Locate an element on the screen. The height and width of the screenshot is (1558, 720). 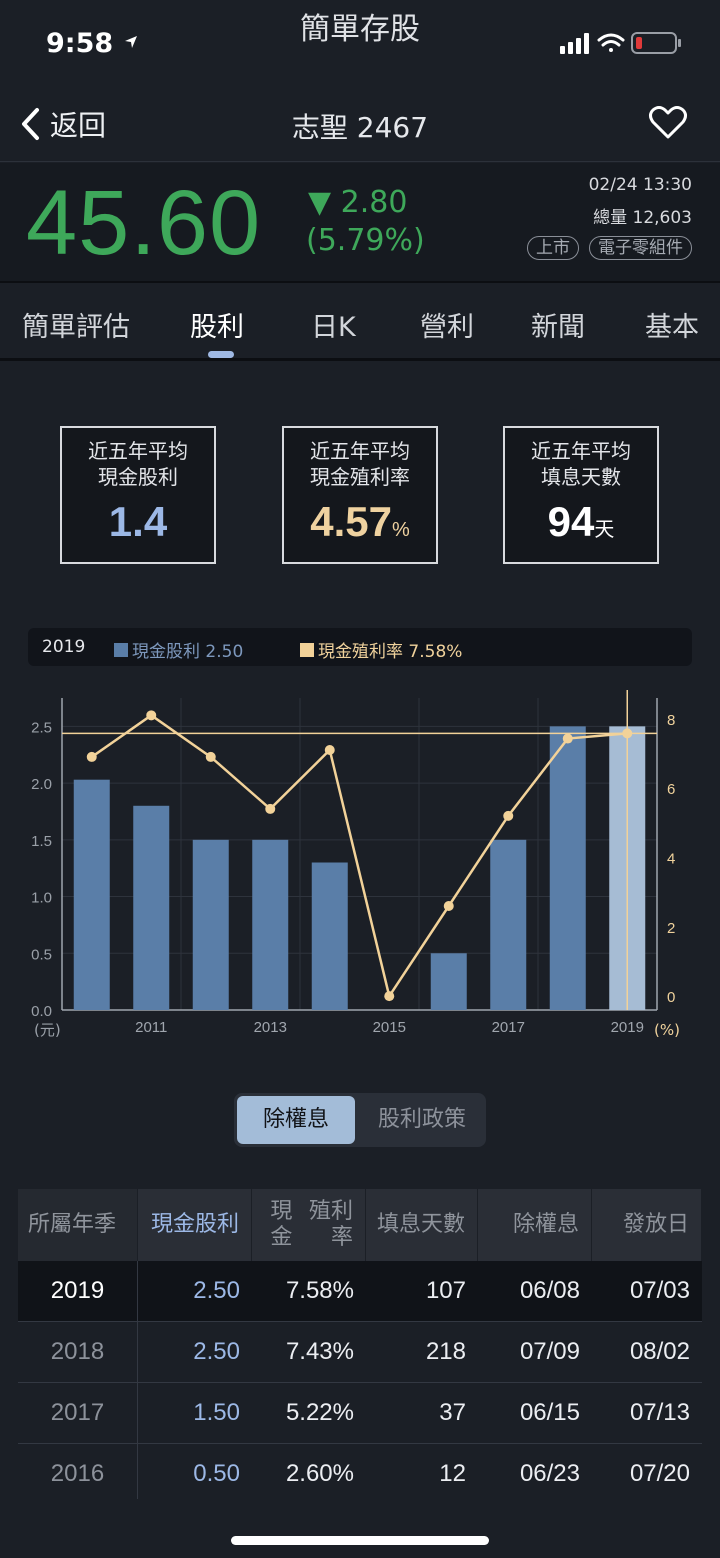
tab-basic: 基本 is located at coordinates (672, 327).